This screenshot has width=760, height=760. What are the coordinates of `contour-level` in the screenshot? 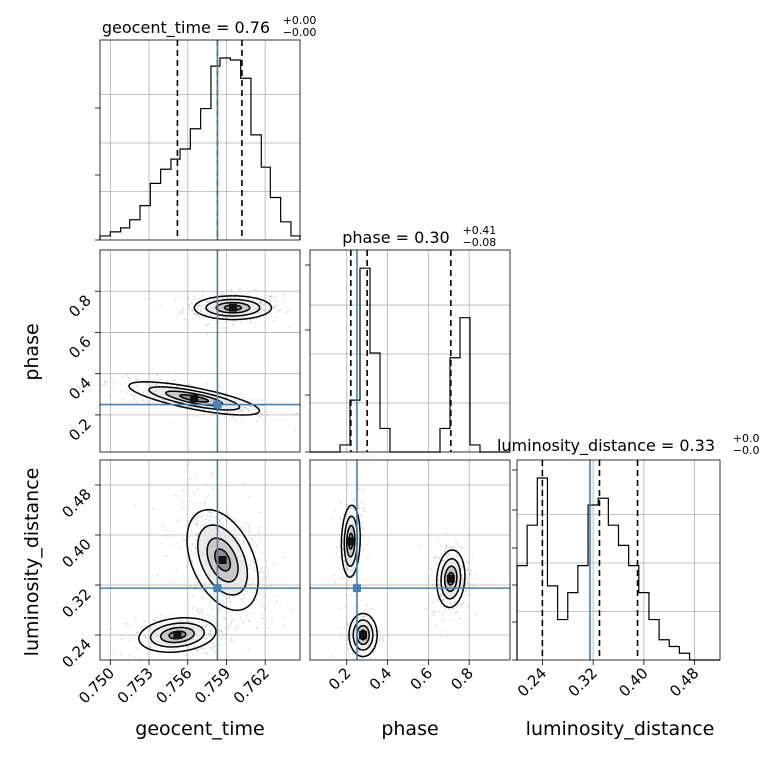 It's located at (363, 635).